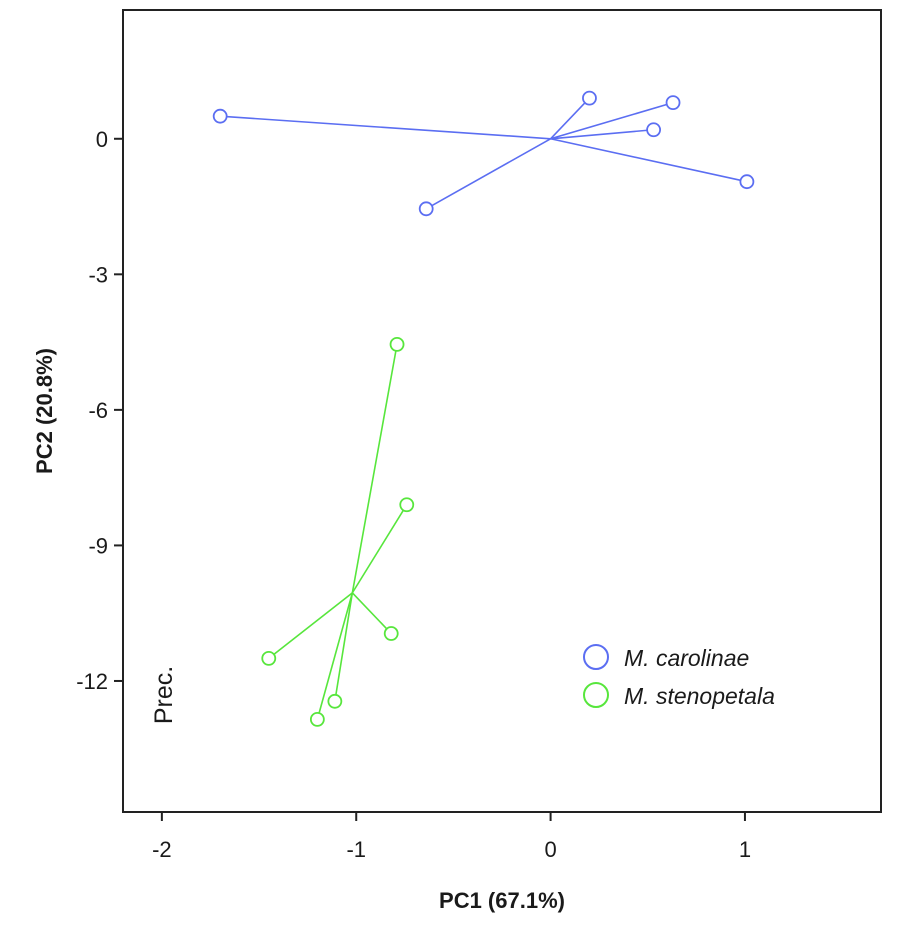 Image resolution: width=917 pixels, height=930 pixels. What do you see at coordinates (596, 695) in the screenshot?
I see `legend-marker-stenopetala` at bounding box center [596, 695].